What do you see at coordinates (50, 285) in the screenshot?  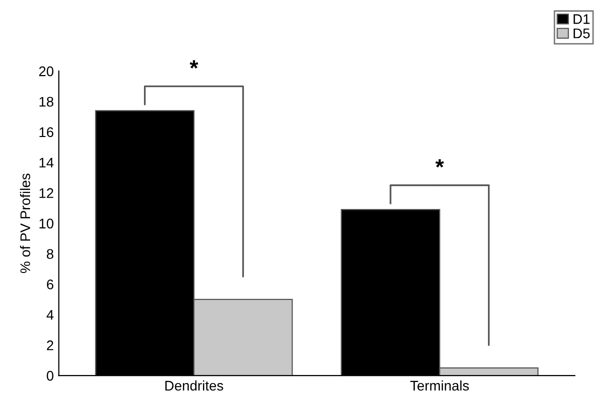 I see `y-tick-label: 6` at bounding box center [50, 285].